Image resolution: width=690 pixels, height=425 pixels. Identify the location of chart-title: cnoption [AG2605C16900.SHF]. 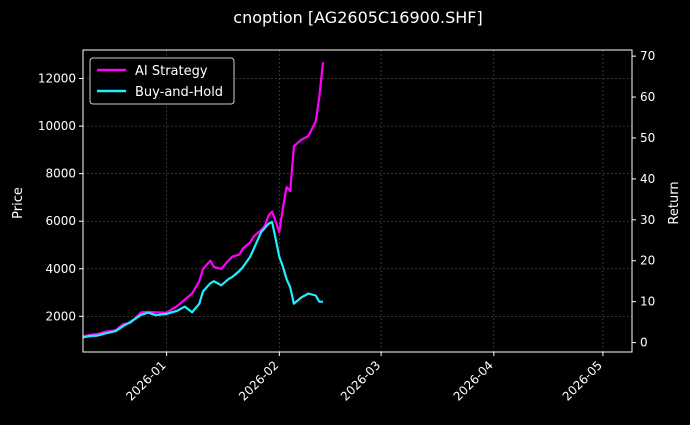
(357, 17).